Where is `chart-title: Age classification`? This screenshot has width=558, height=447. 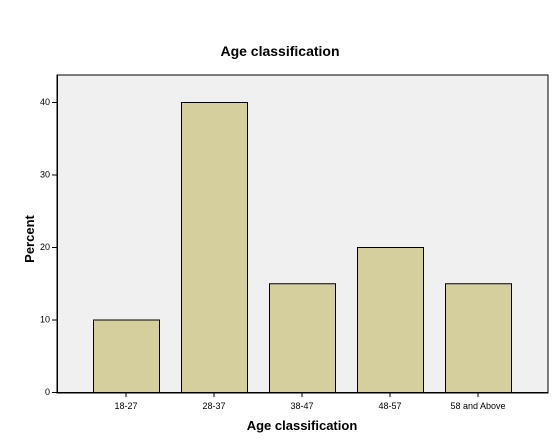
chart-title: Age classification is located at coordinates (279, 51).